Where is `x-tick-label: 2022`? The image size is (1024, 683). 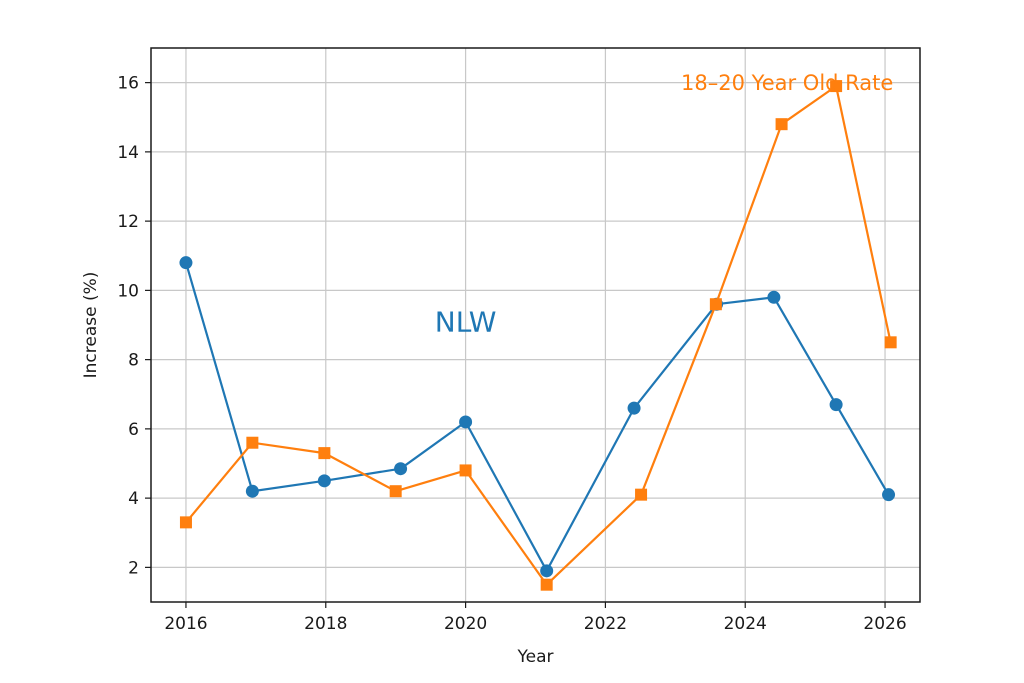
x-tick-label: 2022 is located at coordinates (605, 624).